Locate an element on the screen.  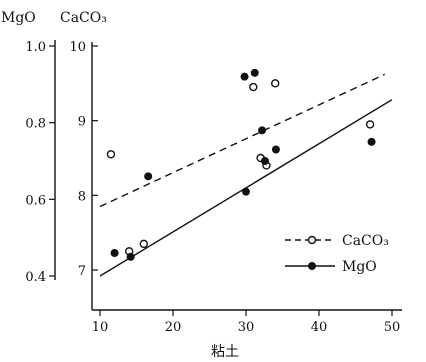
x-tick-label: 40 is located at coordinates (319, 327).